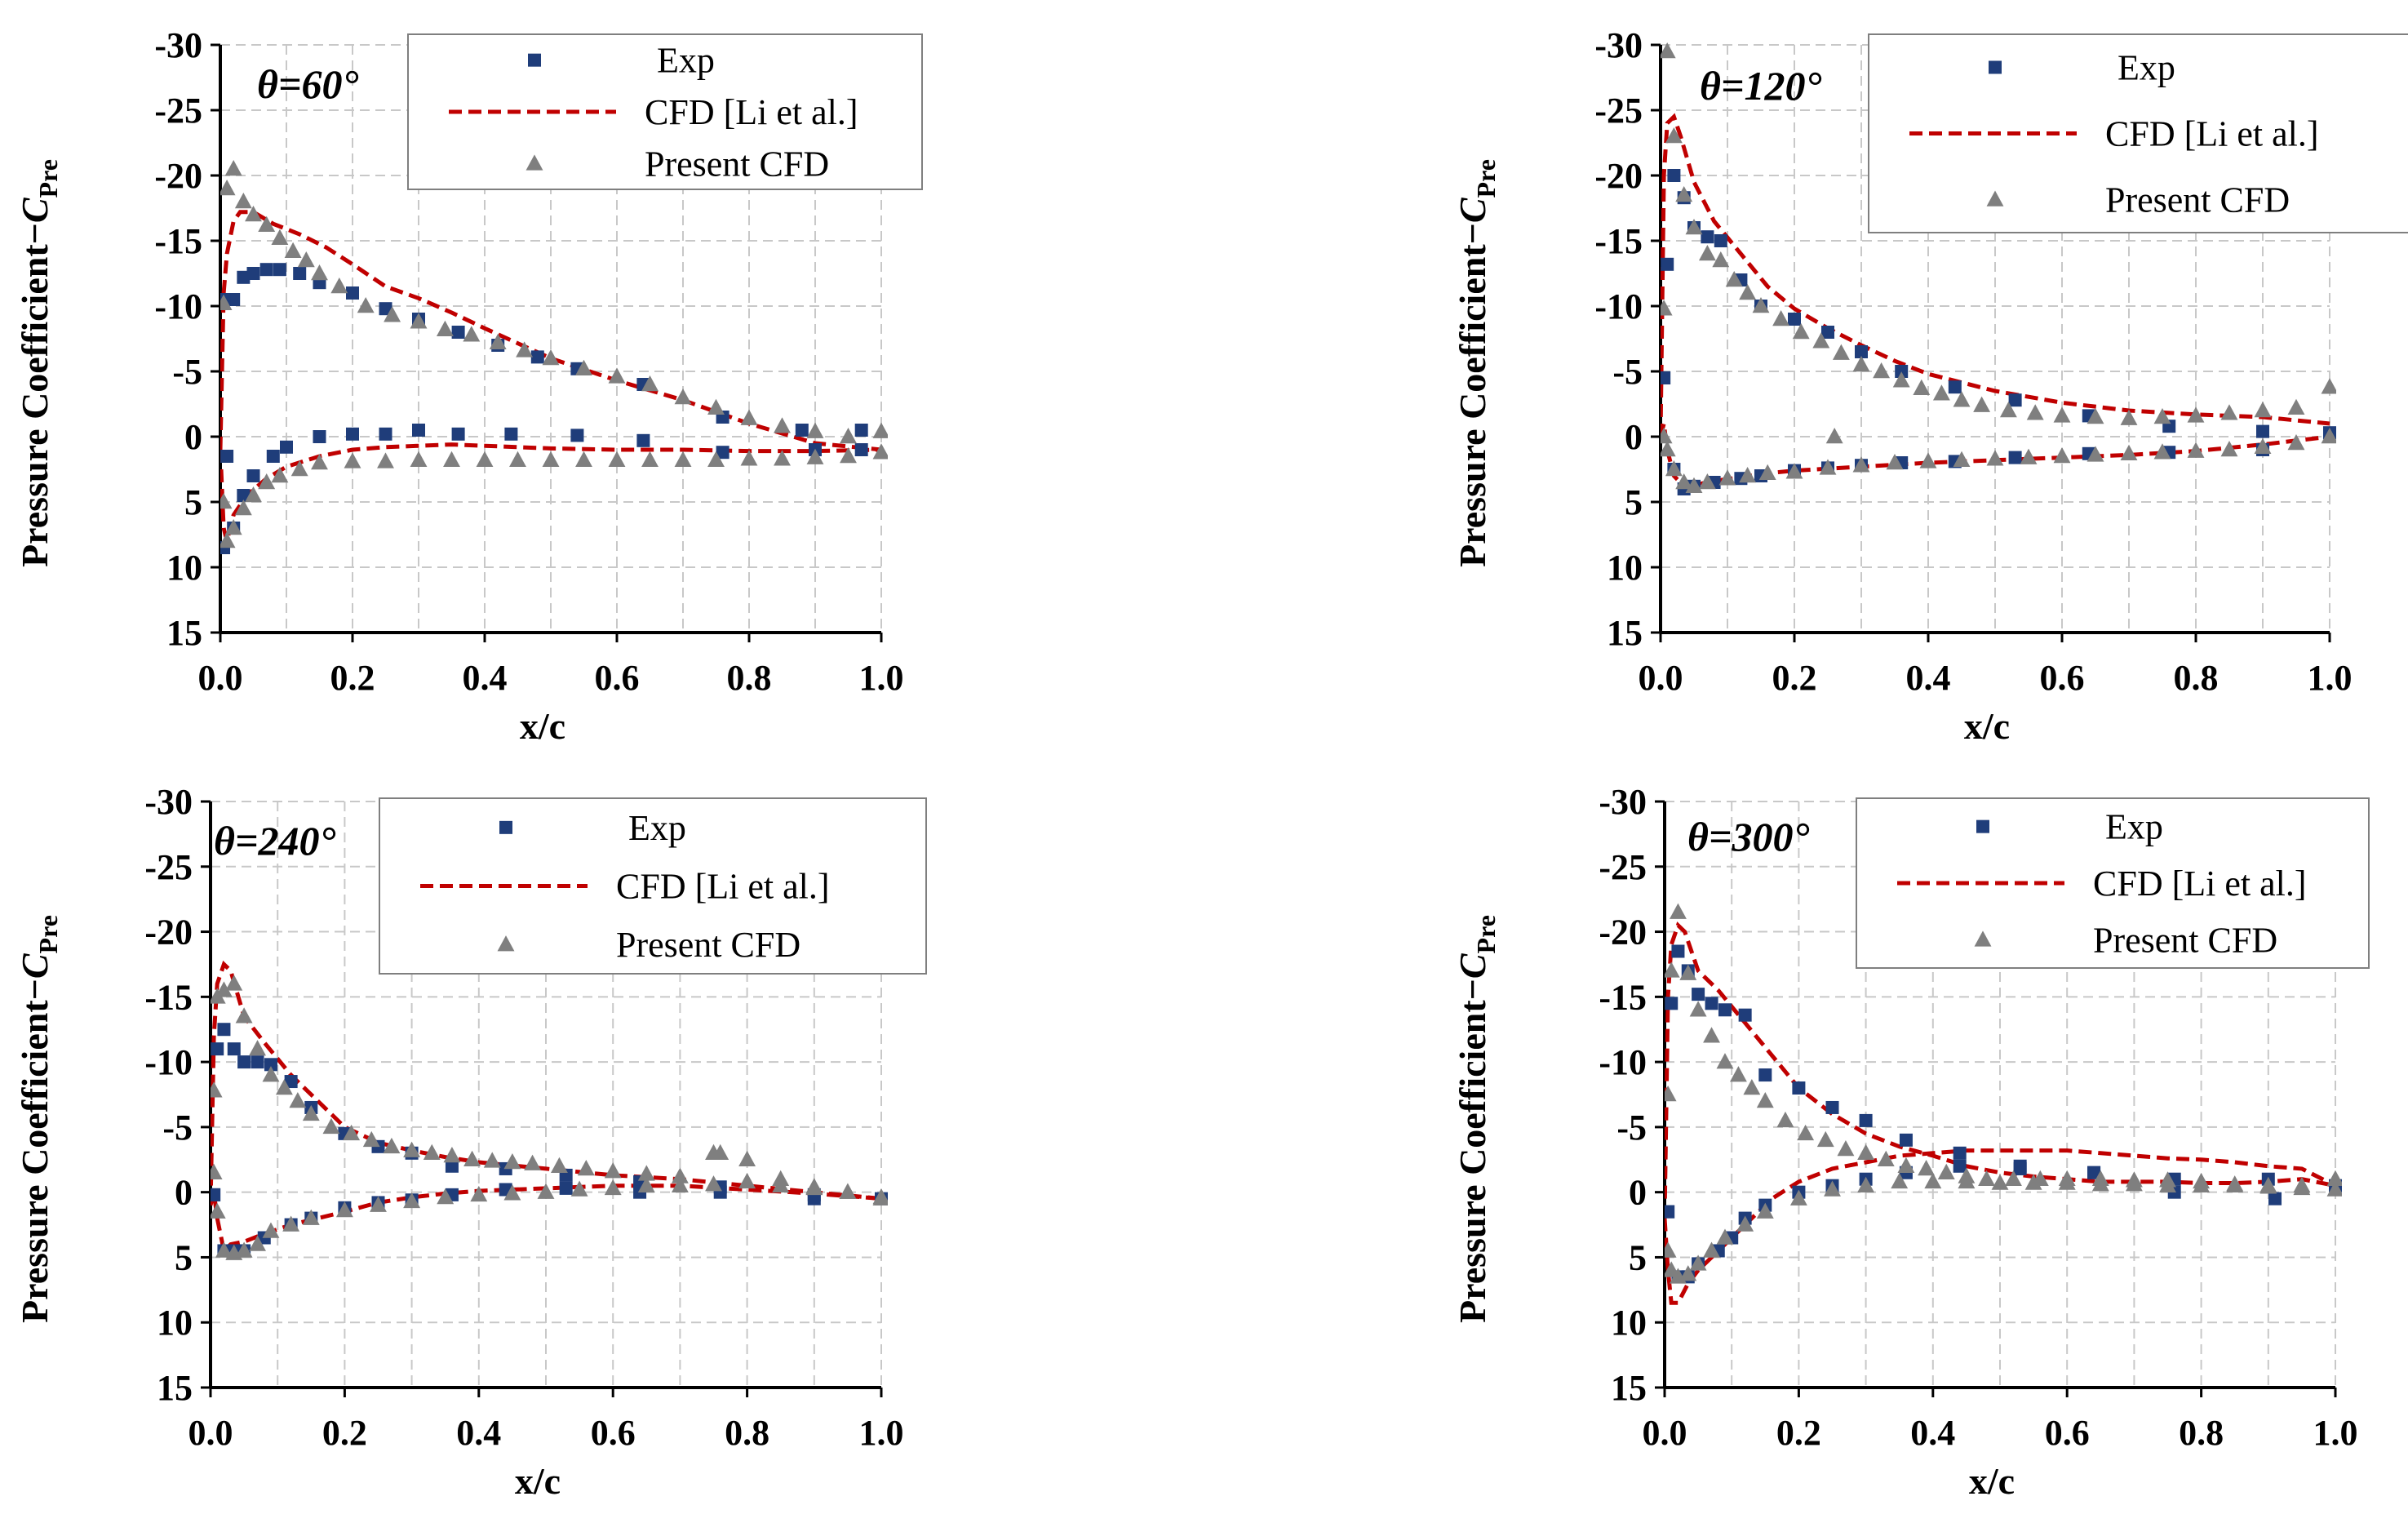  I want to click on y-axis-label-text: Pressure Coefficient−, so click(1472, 1151).